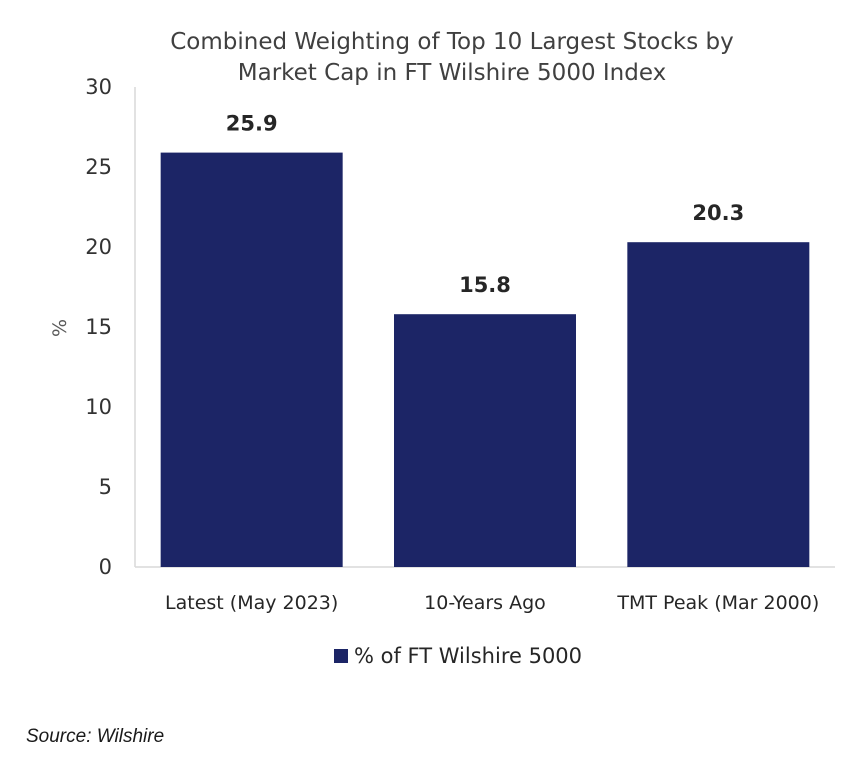 The image size is (860, 774). Describe the element at coordinates (95, 736) in the screenshot. I see `source-note: Source: Wilshire` at that location.